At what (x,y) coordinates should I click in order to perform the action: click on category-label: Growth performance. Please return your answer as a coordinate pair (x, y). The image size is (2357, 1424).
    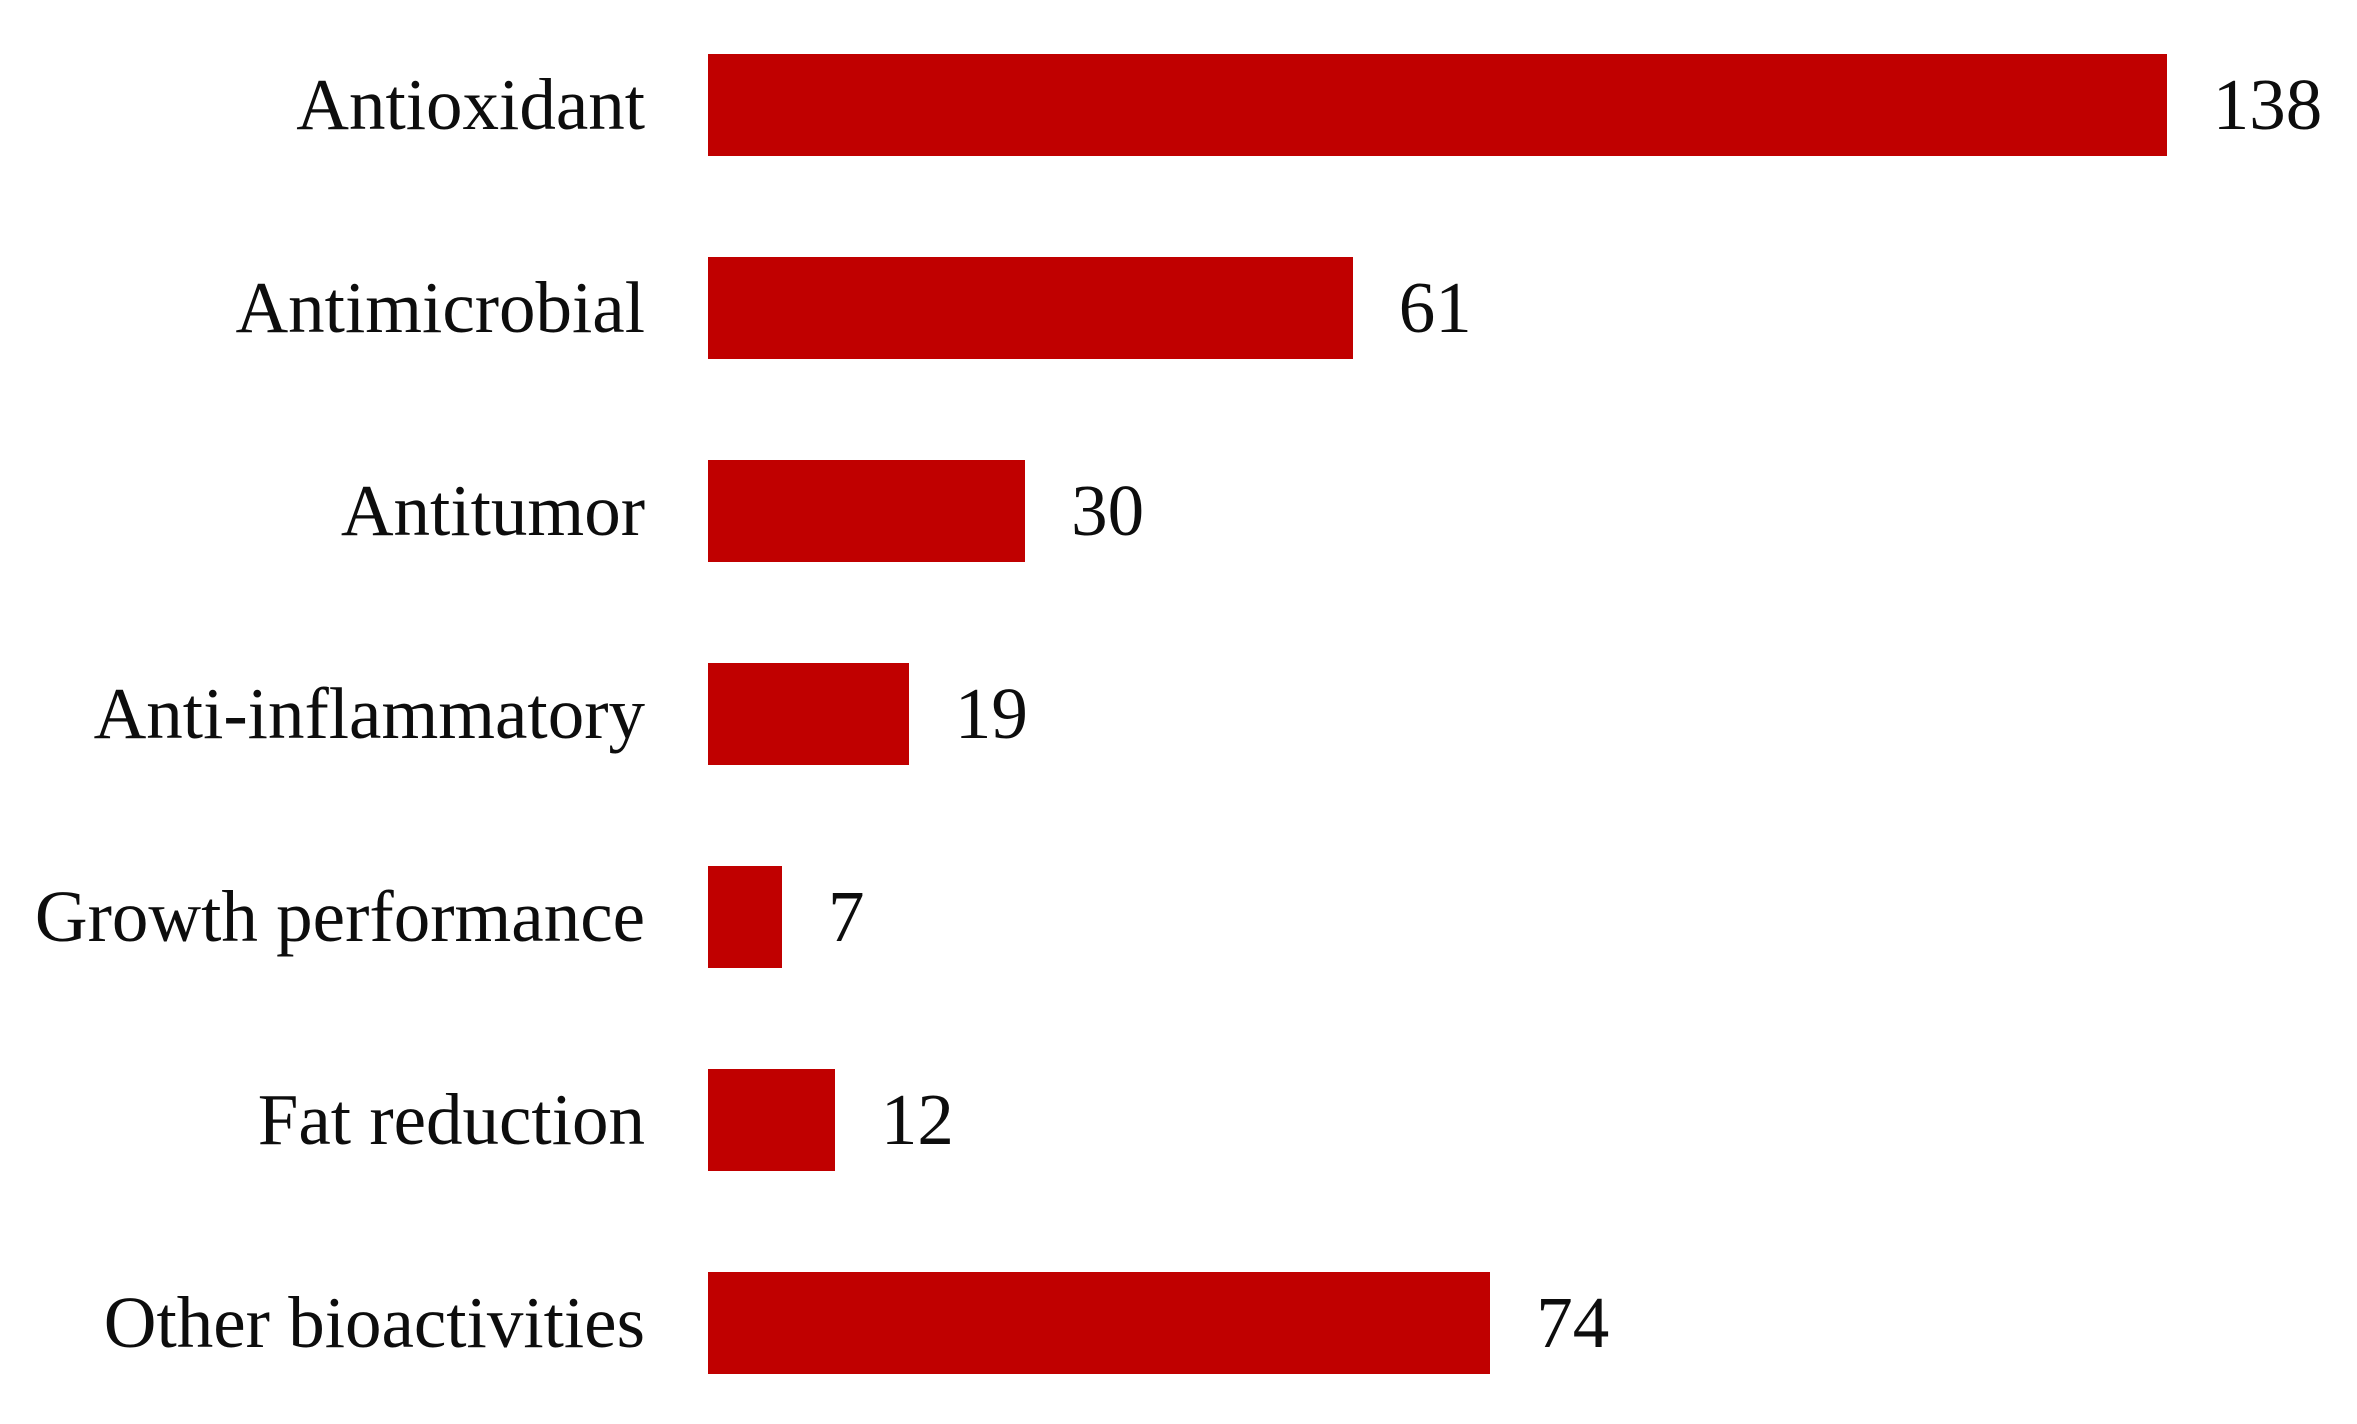
    Looking at the image, I should click on (339, 916).